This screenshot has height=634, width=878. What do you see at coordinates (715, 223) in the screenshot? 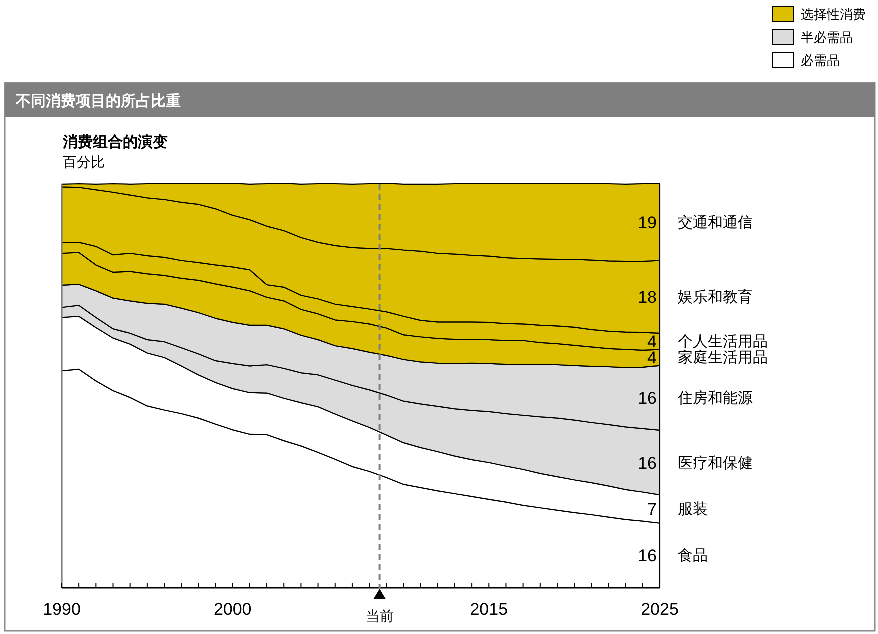
I see `series-label: 交通和通信` at bounding box center [715, 223].